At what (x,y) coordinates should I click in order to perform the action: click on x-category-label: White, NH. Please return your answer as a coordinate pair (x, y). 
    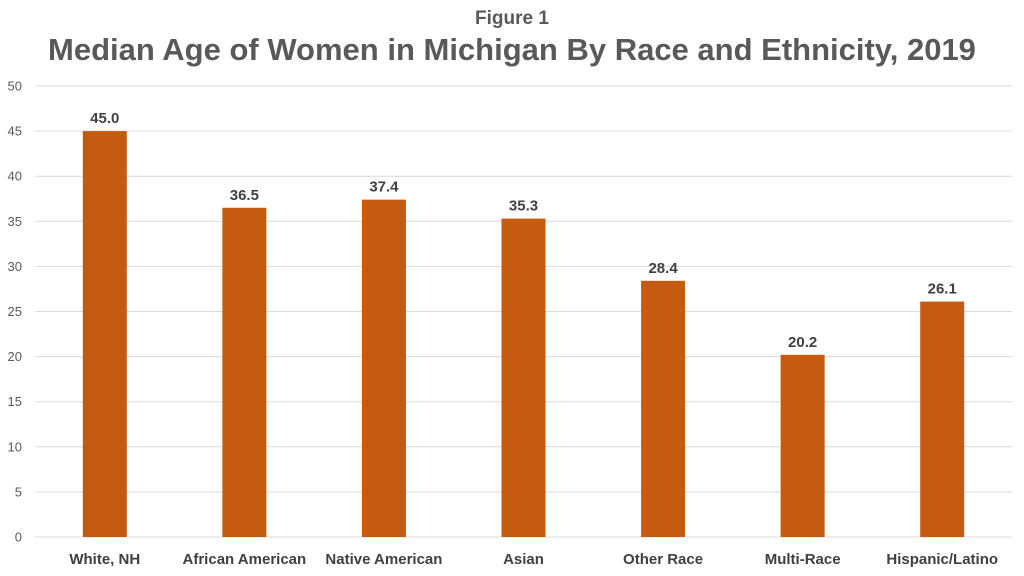
    Looking at the image, I should click on (104, 559).